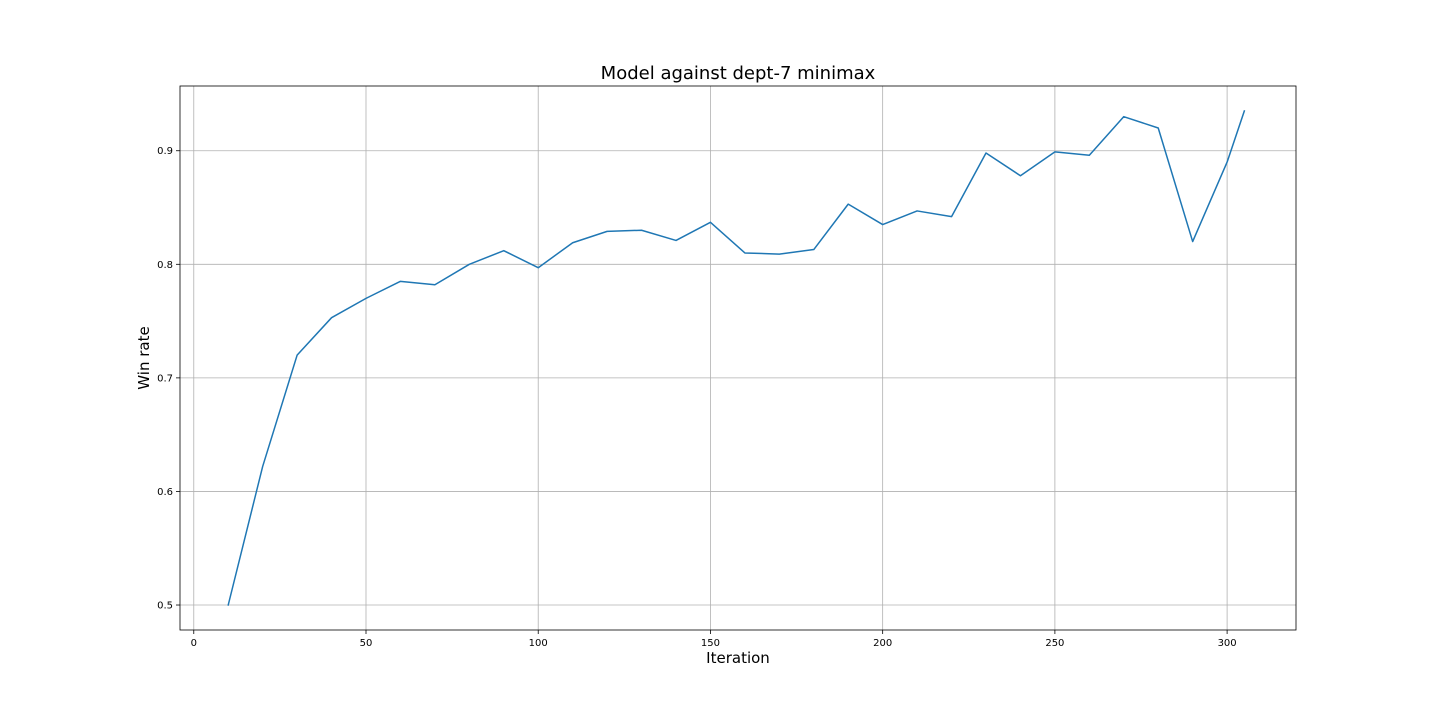  What do you see at coordinates (538, 643) in the screenshot?
I see `x-tick-label: 100` at bounding box center [538, 643].